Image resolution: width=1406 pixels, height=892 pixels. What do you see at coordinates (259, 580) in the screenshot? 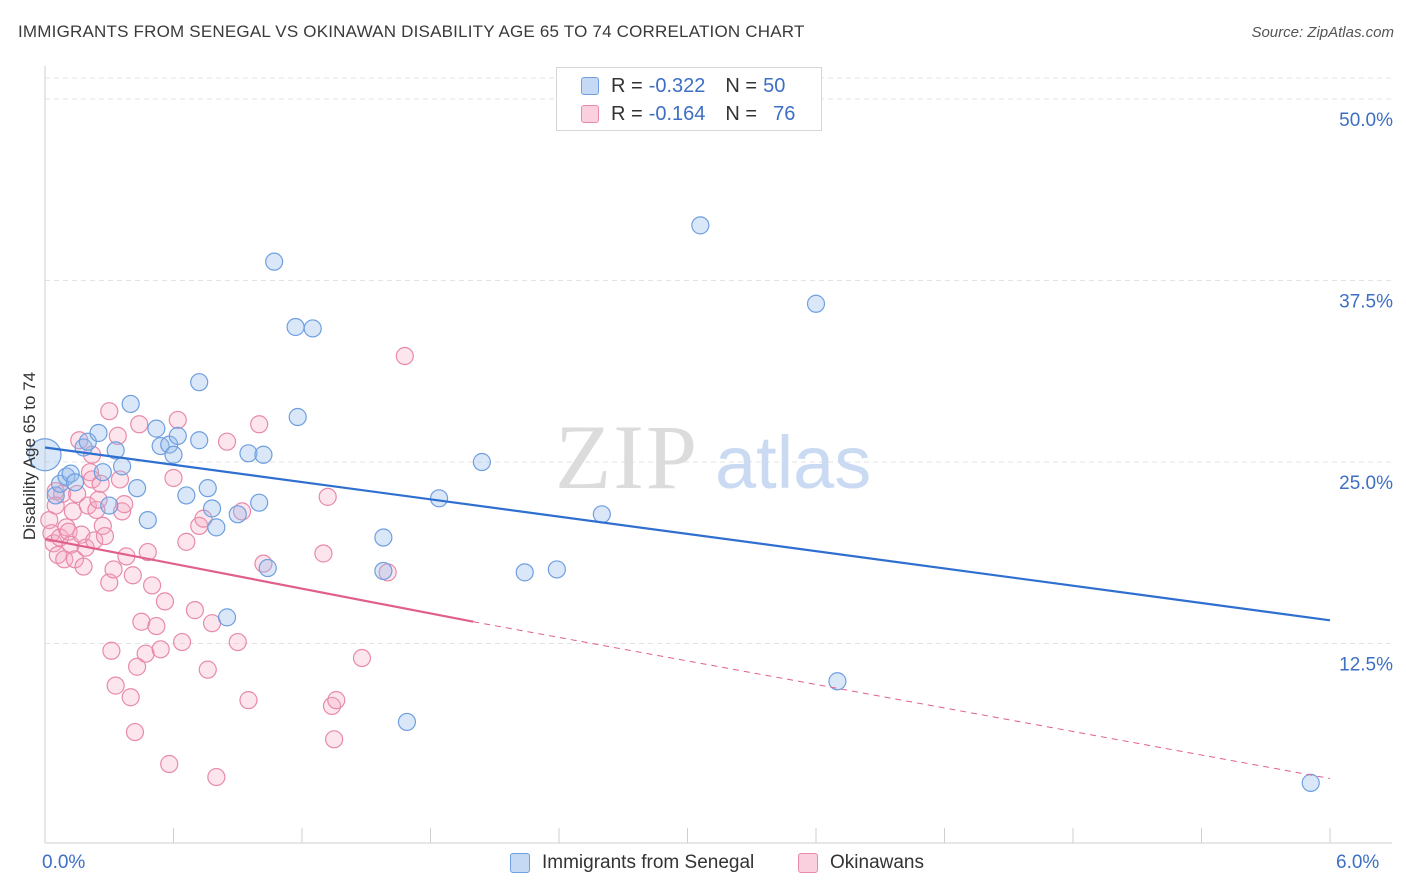
I see `trend-line-okinawans` at bounding box center [259, 580].